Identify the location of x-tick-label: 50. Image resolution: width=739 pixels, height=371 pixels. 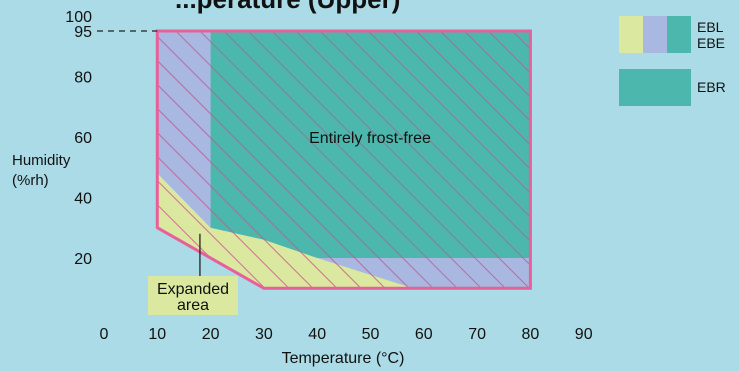
(371, 334).